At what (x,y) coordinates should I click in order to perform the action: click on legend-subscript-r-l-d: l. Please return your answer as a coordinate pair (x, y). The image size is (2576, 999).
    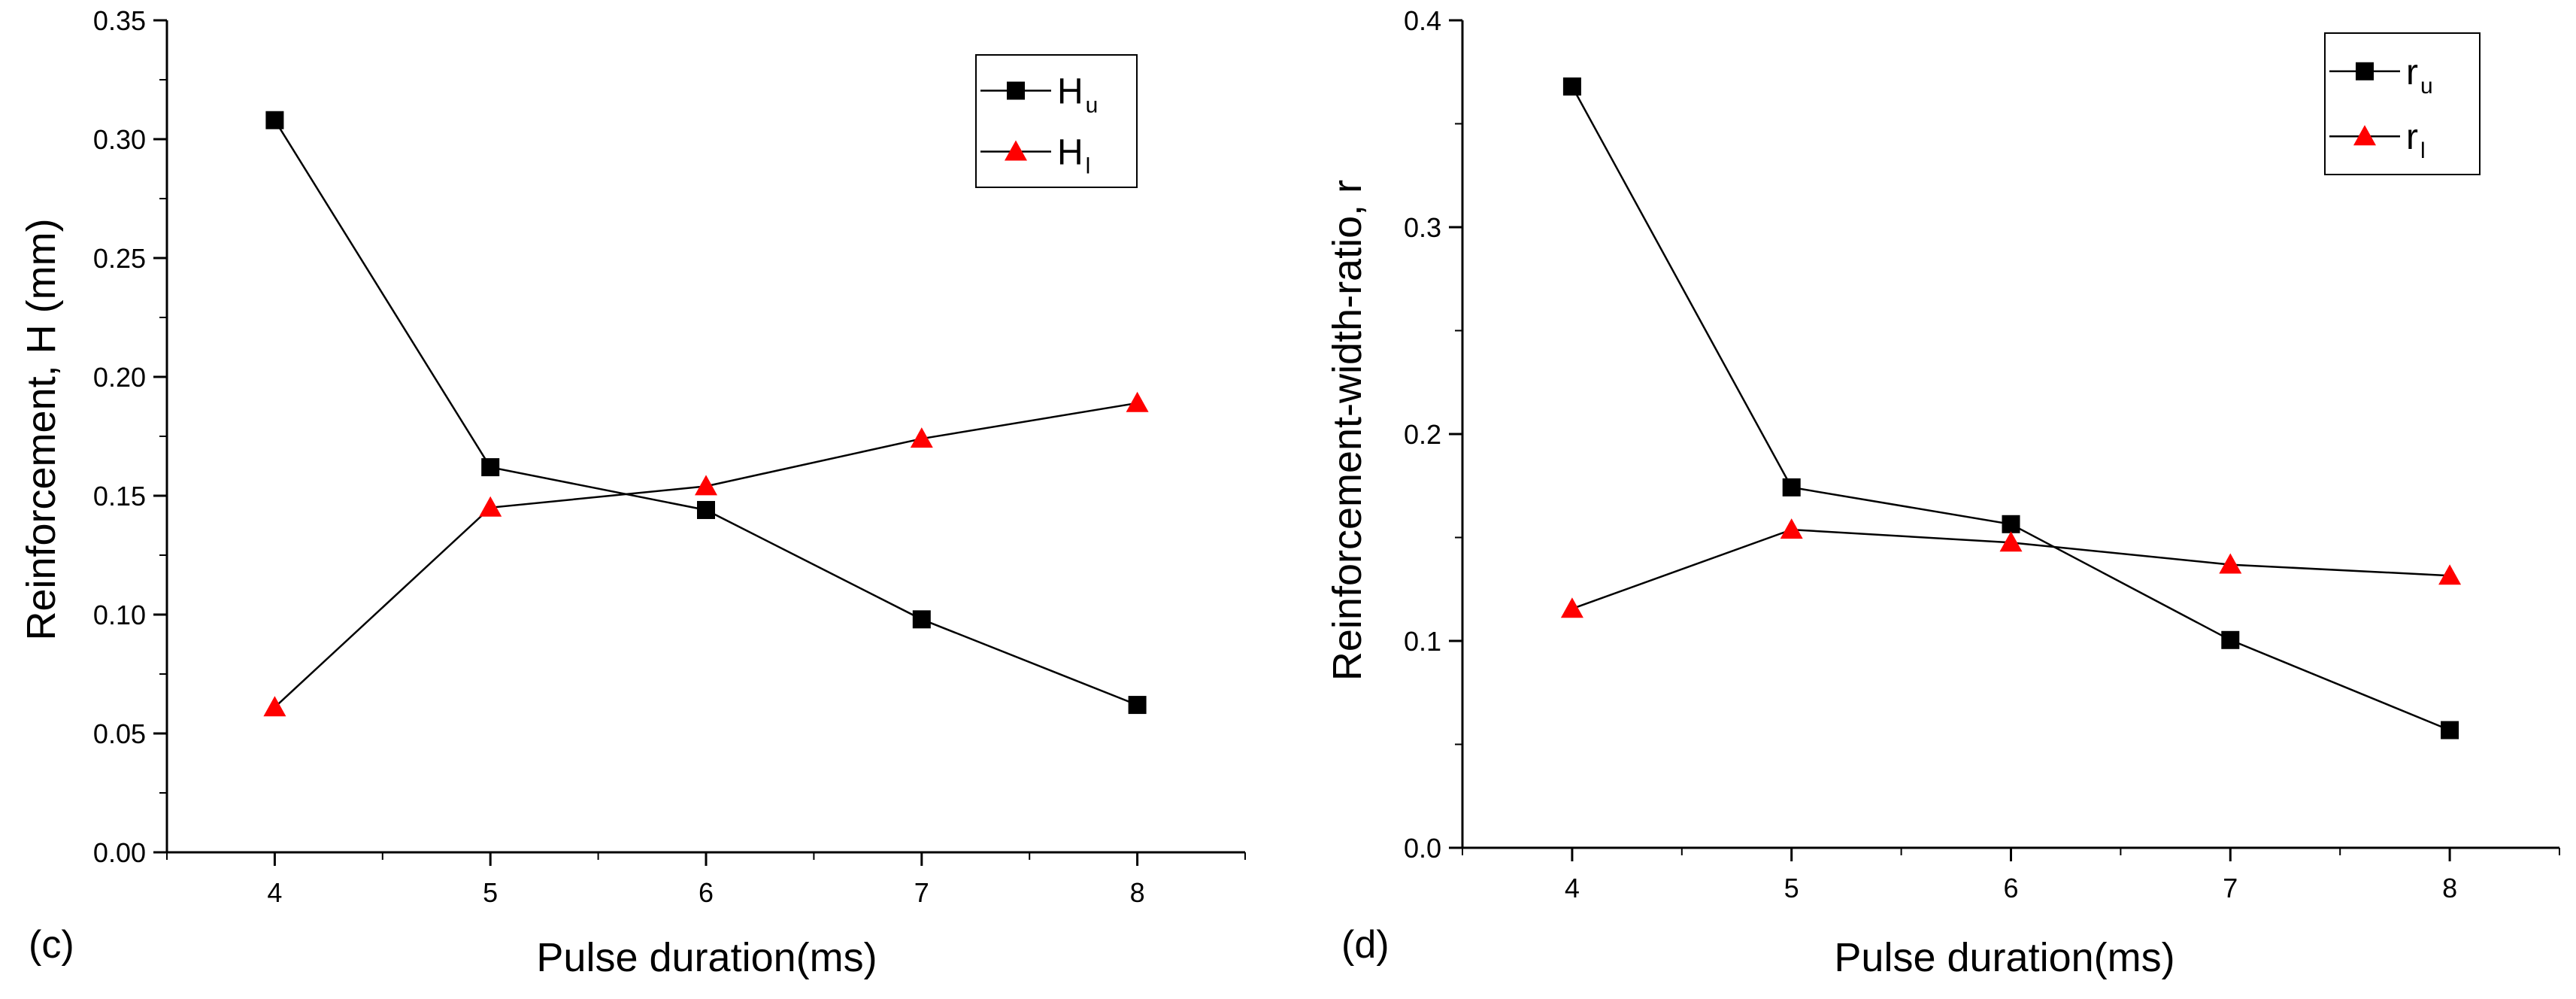
    Looking at the image, I should click on (2423, 150).